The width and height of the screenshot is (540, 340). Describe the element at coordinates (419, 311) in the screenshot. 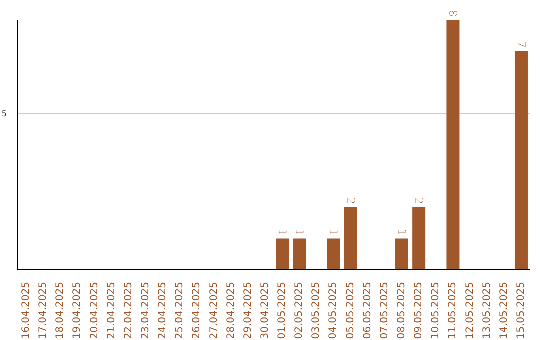

I see `x-tick-label: 09.05.2025` at that location.